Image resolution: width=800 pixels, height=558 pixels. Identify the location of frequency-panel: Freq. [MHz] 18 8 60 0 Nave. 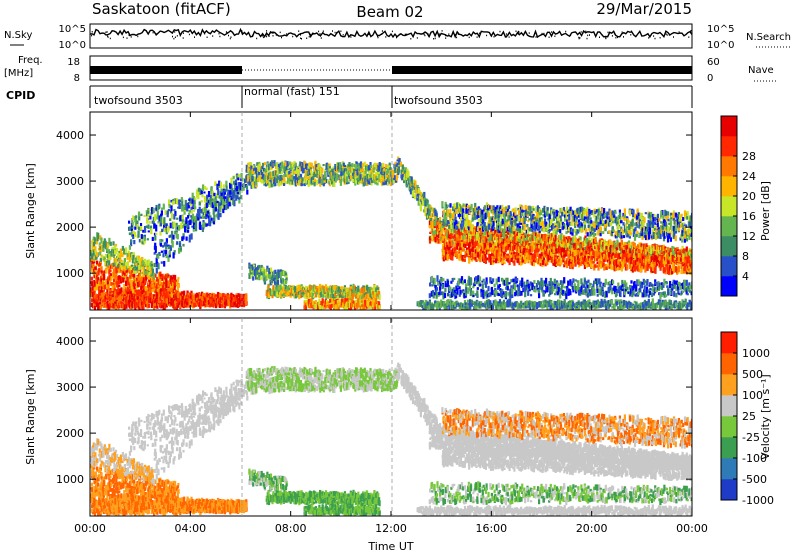
(390, 69).